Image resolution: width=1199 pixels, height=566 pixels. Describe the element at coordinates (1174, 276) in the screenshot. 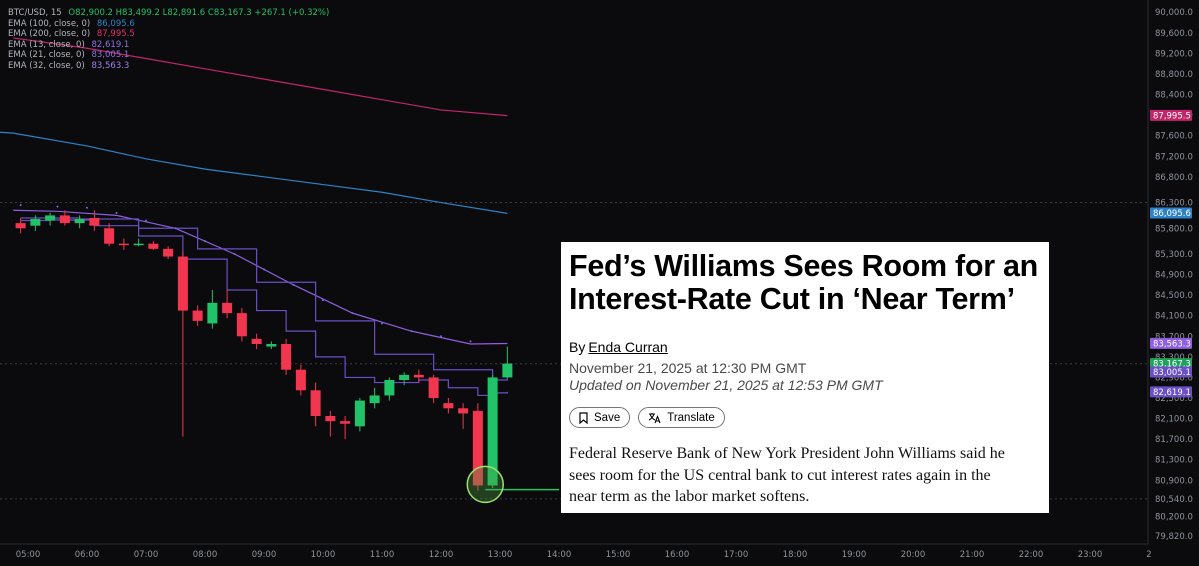

I see `price-tick-label: 84,900.0` at that location.